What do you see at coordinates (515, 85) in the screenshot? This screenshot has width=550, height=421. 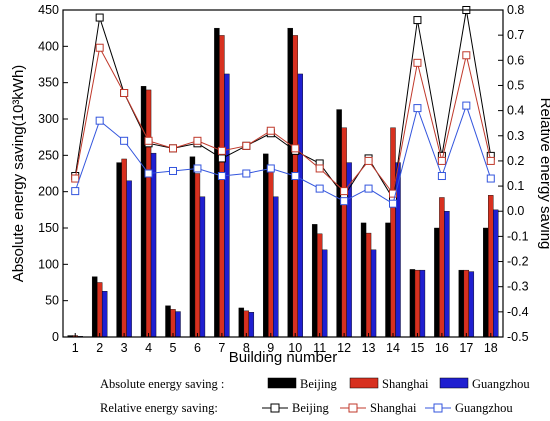 I see `y-right-tick-label-0.5: 0.5` at bounding box center [515, 85].